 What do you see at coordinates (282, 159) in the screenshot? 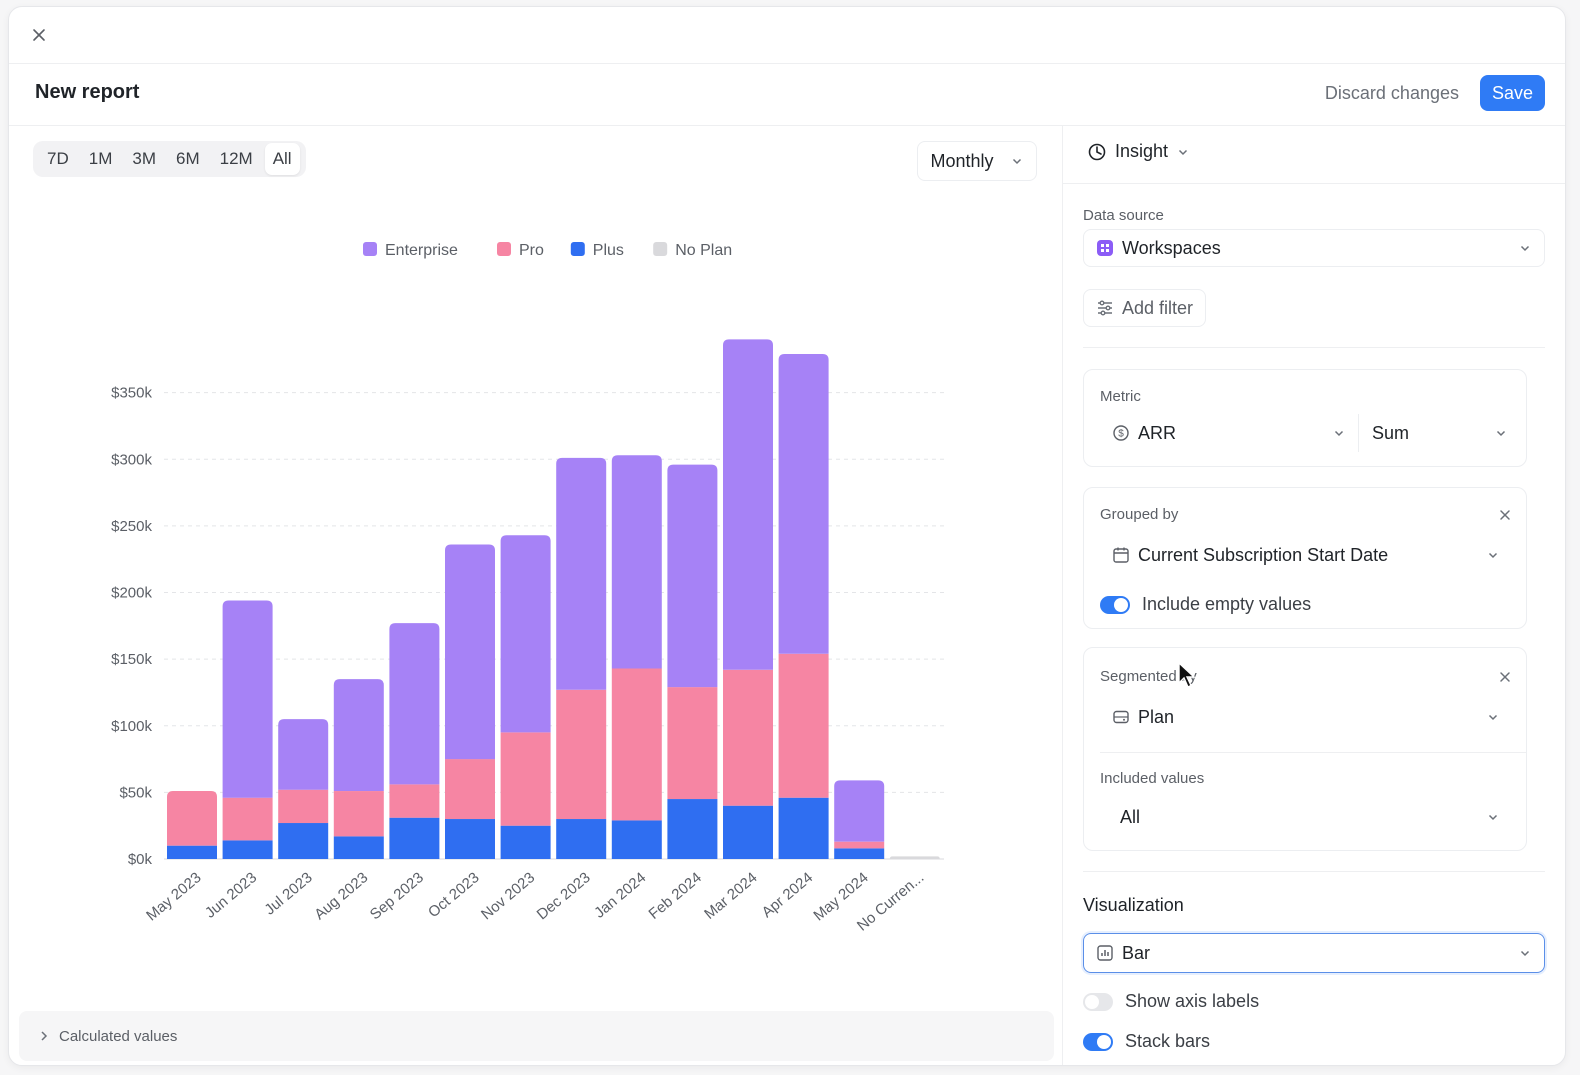
I see `range-all: All` at bounding box center [282, 159].